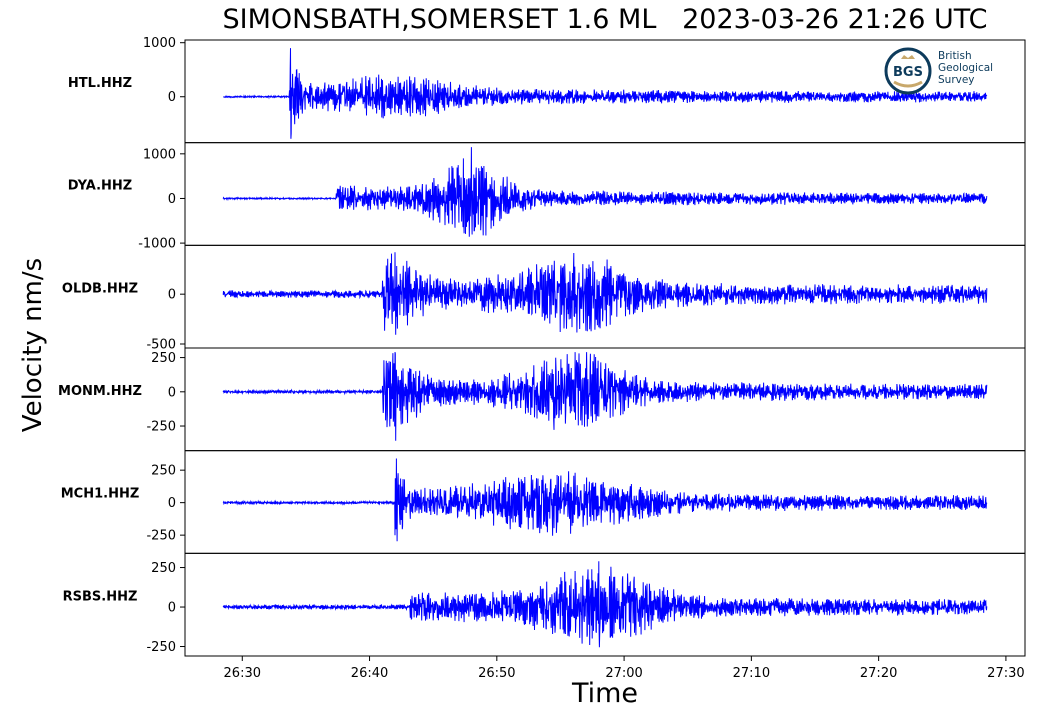  I want to click on station-label-1: DYA.HHZ, so click(100, 186).